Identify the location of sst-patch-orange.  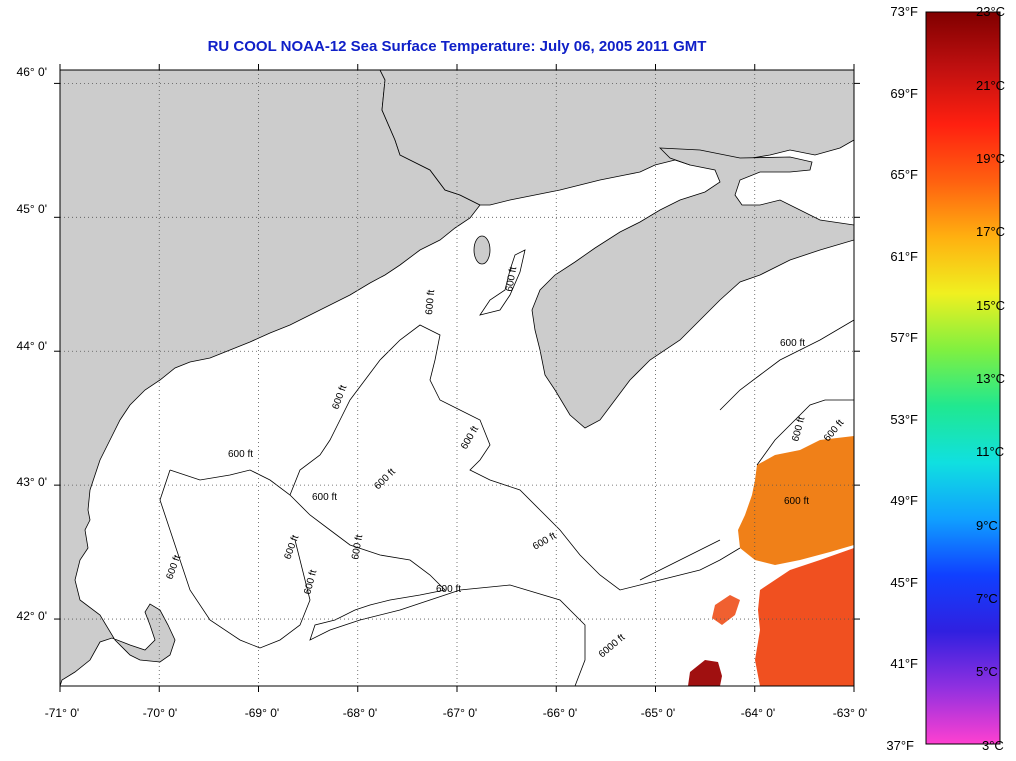
(796, 500).